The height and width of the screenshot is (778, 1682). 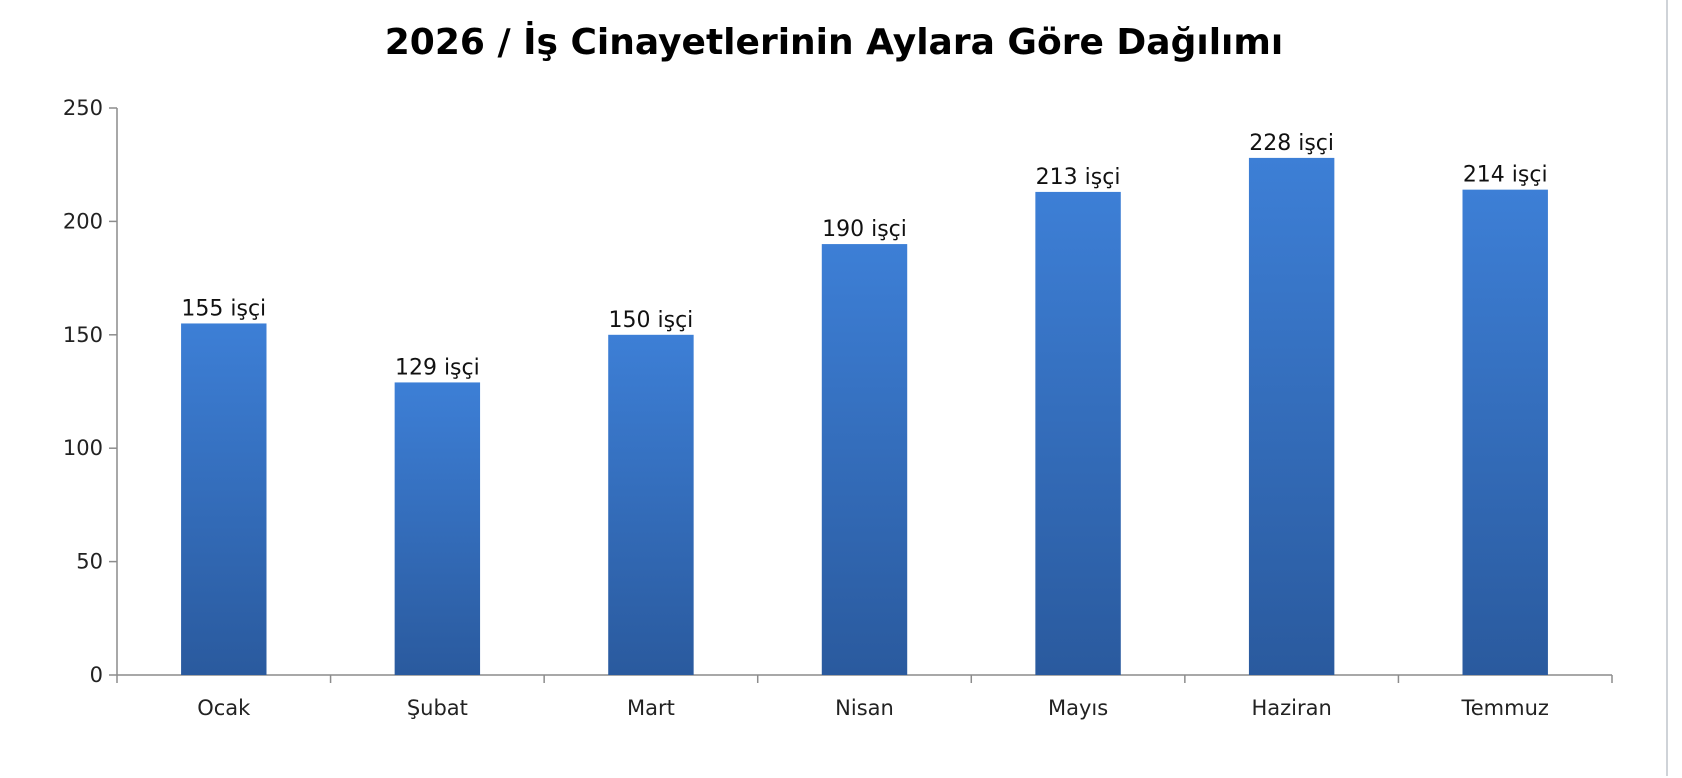 What do you see at coordinates (437, 367) in the screenshot?
I see `data-label: 129 işçi` at bounding box center [437, 367].